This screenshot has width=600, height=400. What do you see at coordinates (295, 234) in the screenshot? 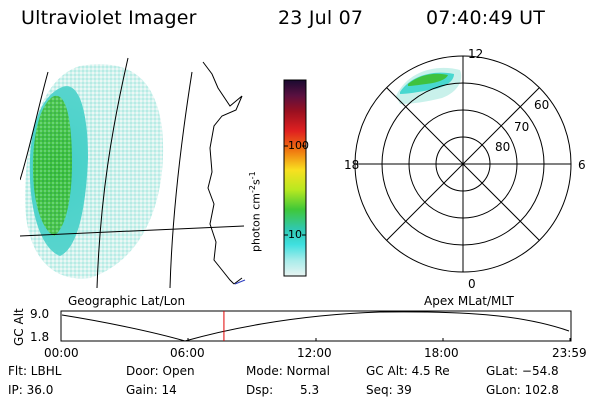
I see `colorbar-tick-10: 10` at bounding box center [295, 234].